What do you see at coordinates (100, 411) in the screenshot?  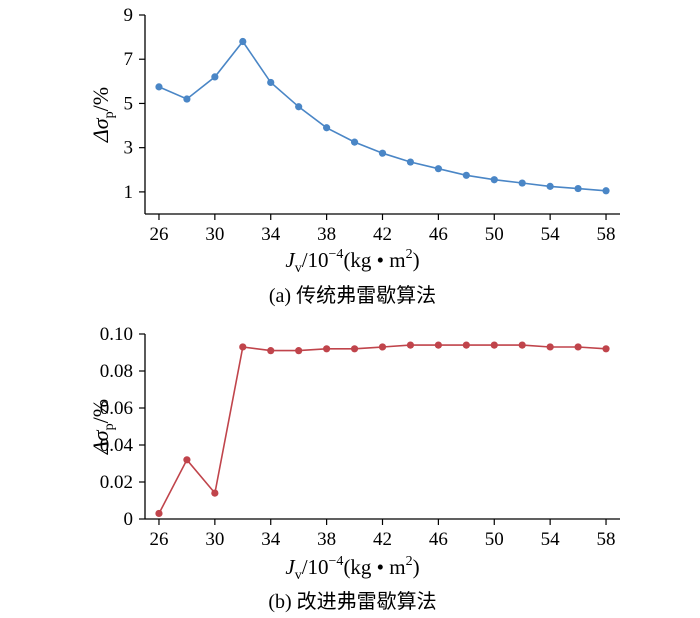 I see `chart-1-y-axis-label-rest: /%` at bounding box center [100, 411].